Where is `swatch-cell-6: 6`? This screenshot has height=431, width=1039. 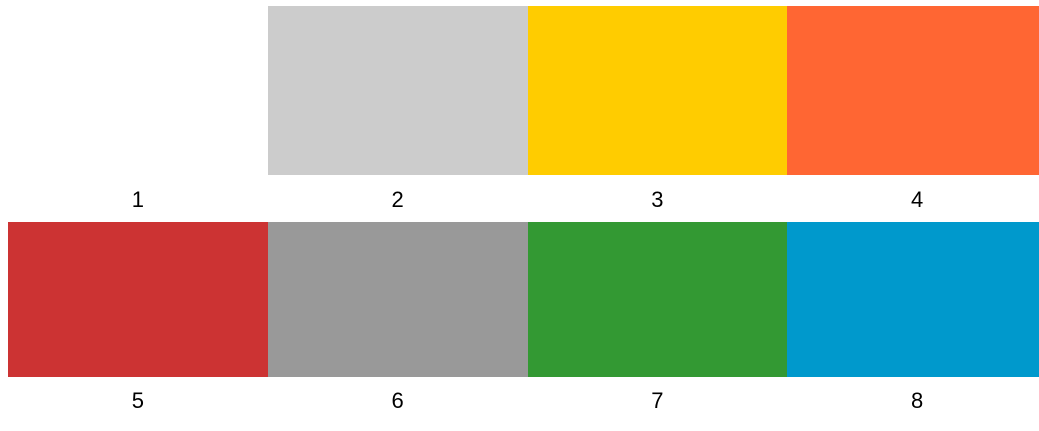 swatch-cell-6: 6 is located at coordinates (397, 326).